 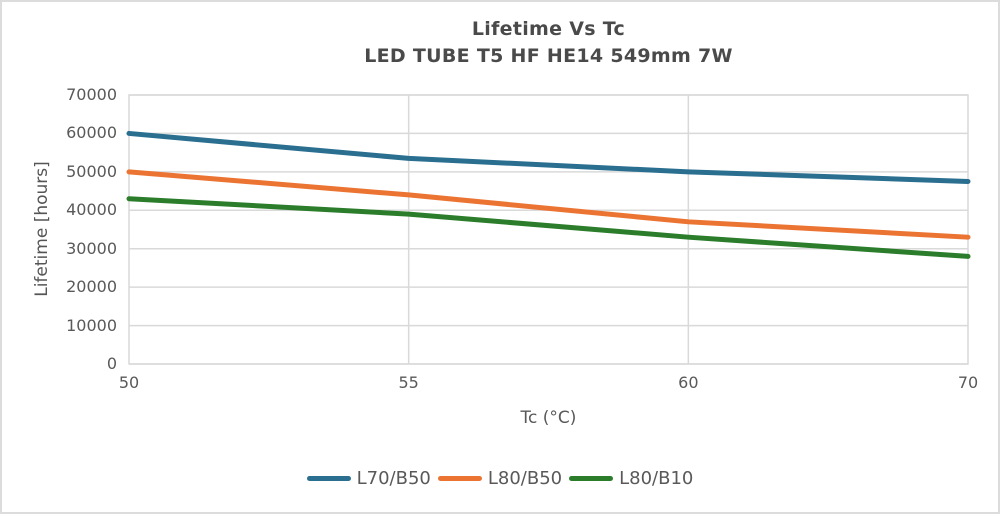 What do you see at coordinates (968, 382) in the screenshot?
I see `x-tick-label: 70` at bounding box center [968, 382].